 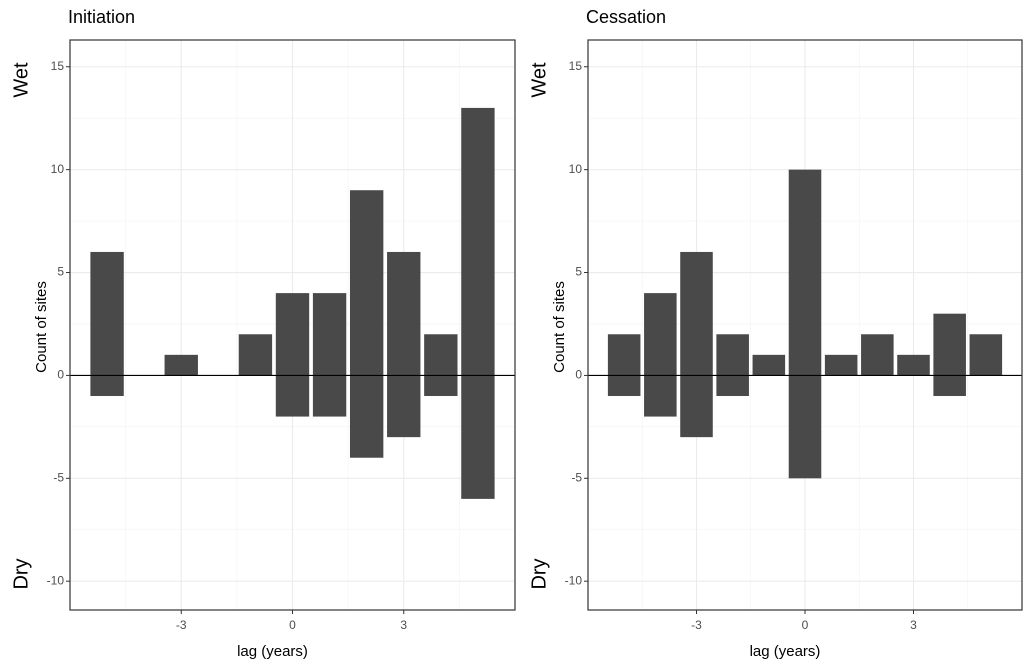 I want to click on chart-title: Cessation, so click(x=626, y=17).